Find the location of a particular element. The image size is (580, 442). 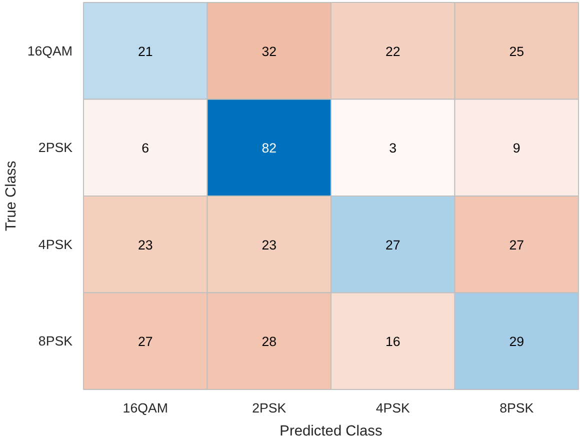

x-tick-label: 2PSK is located at coordinates (269, 408).